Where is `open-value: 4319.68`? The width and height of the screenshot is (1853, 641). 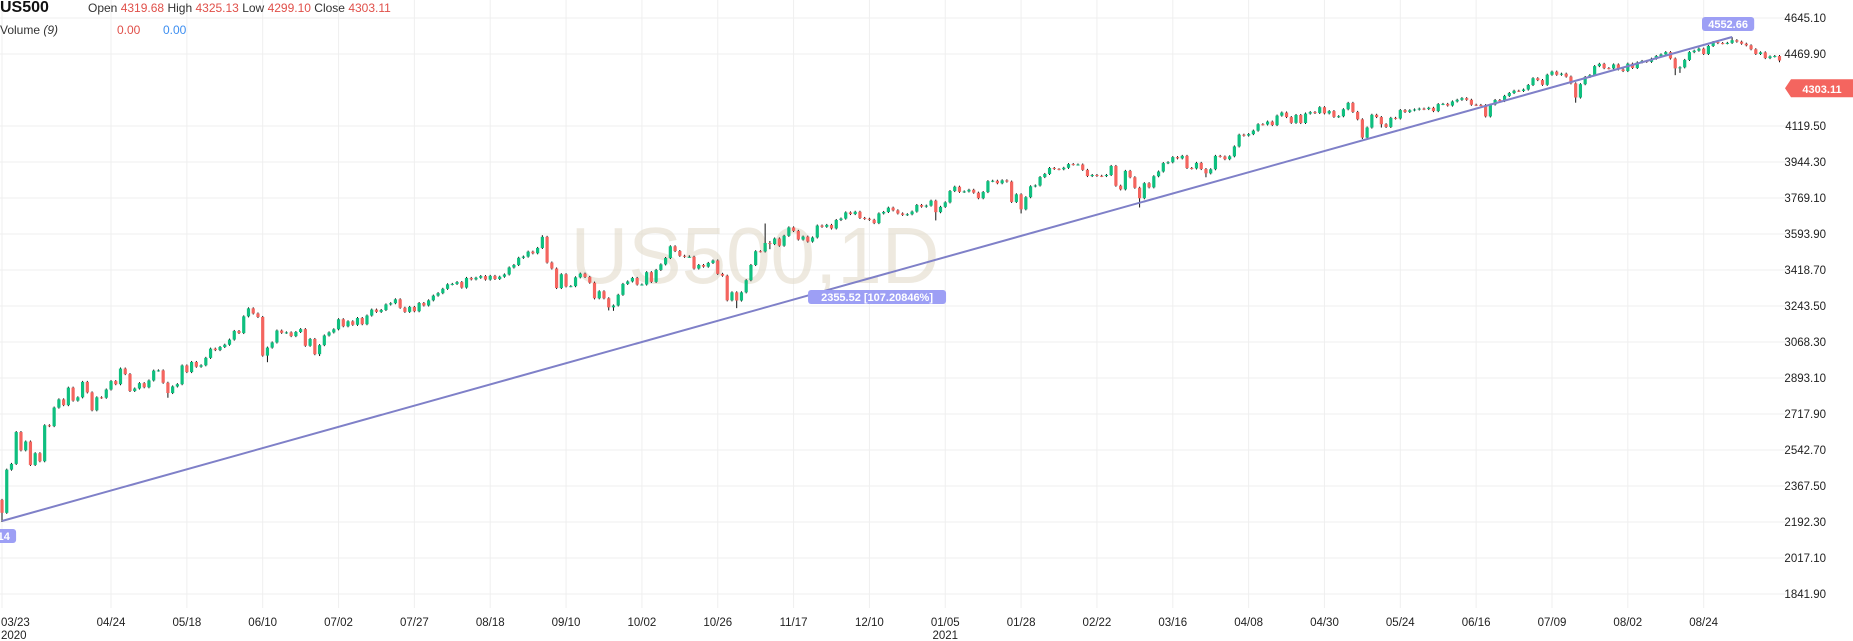 open-value: 4319.68 is located at coordinates (142, 8).